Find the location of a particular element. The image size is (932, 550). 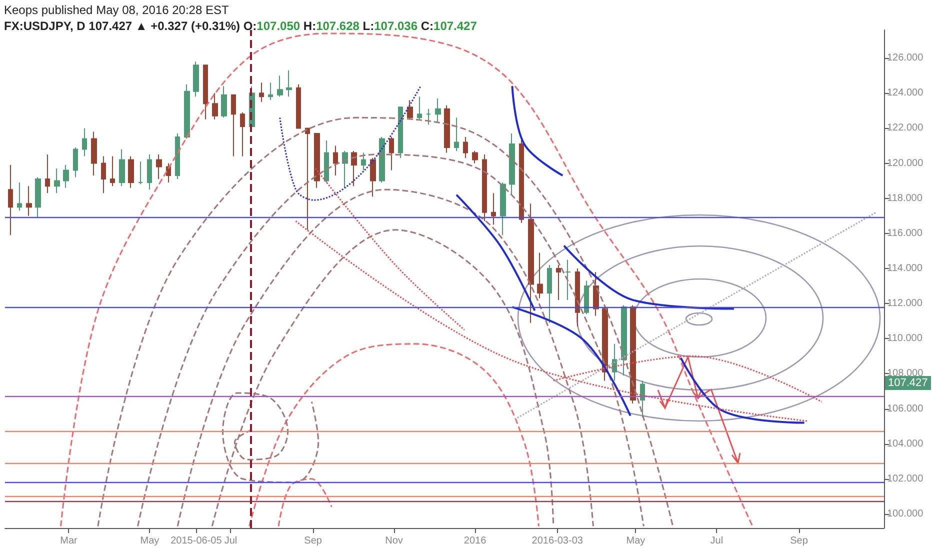

y-tick-label: 126.000 is located at coordinates (905, 58).